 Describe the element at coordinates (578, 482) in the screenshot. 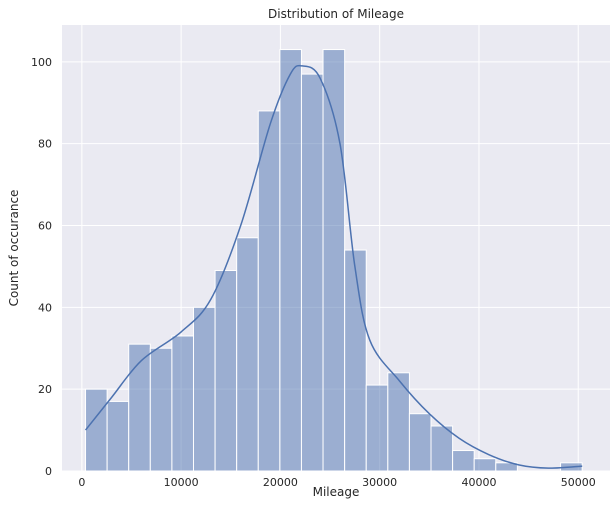

I see `x-tick-label: 50000` at that location.